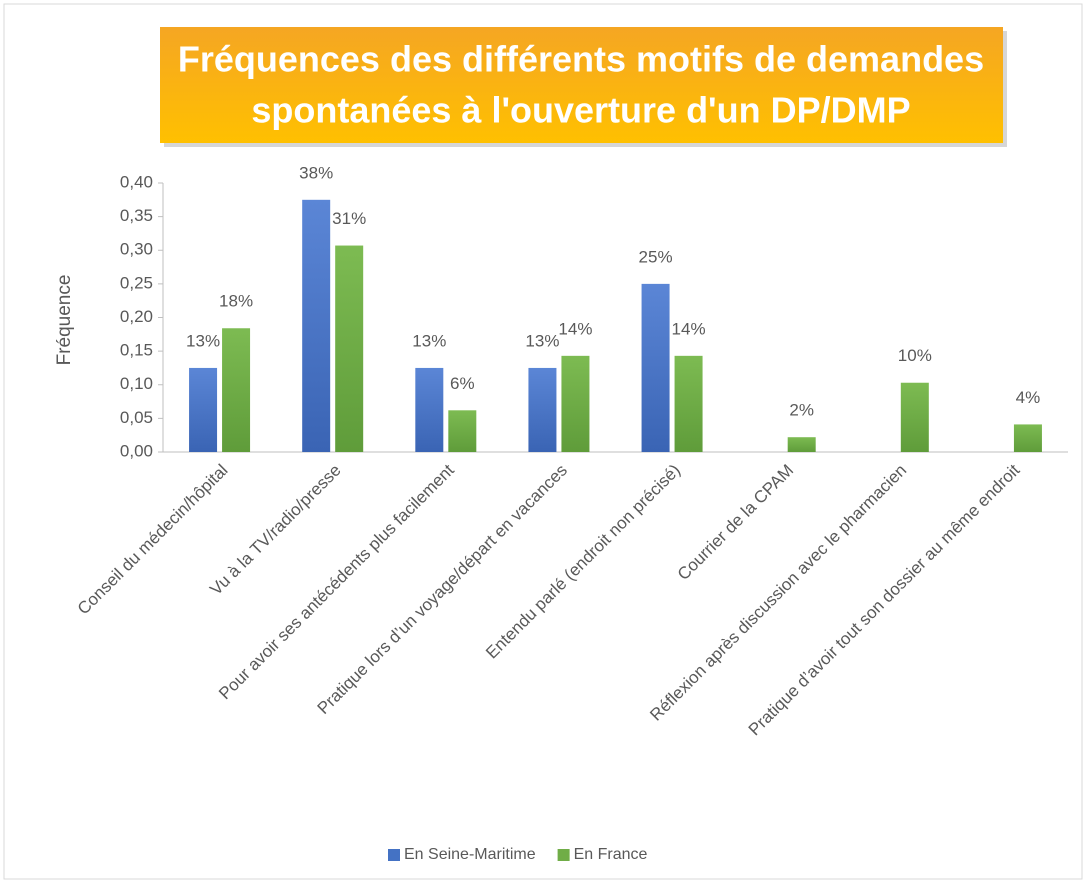  Describe the element at coordinates (1028, 397) in the screenshot. I see `data-label: 4%` at that location.